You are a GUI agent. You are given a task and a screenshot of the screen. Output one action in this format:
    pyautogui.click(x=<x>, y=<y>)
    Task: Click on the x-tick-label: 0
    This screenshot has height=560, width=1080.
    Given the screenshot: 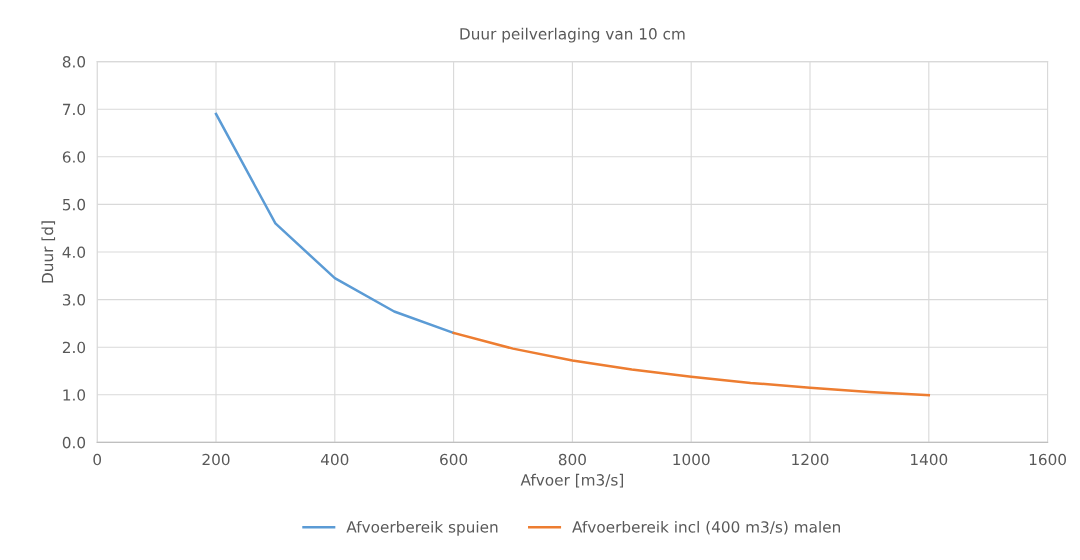 What is the action you would take?
    pyautogui.click(x=97, y=459)
    